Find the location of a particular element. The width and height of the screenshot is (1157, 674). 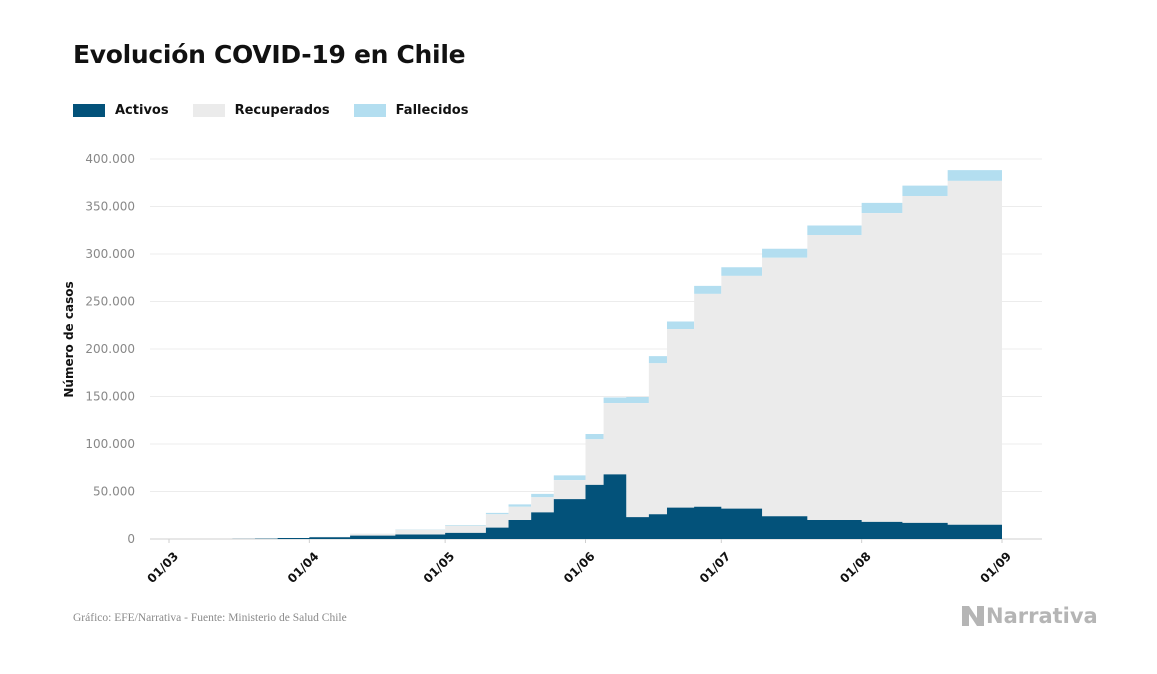

legend-item-fallecidos: Fallecidos is located at coordinates (411, 110).